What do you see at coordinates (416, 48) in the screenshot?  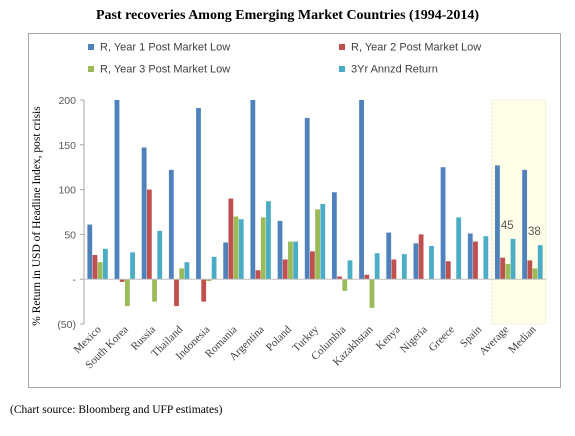 I see `legend-label: R, Year 2 Post Market Low` at bounding box center [416, 48].